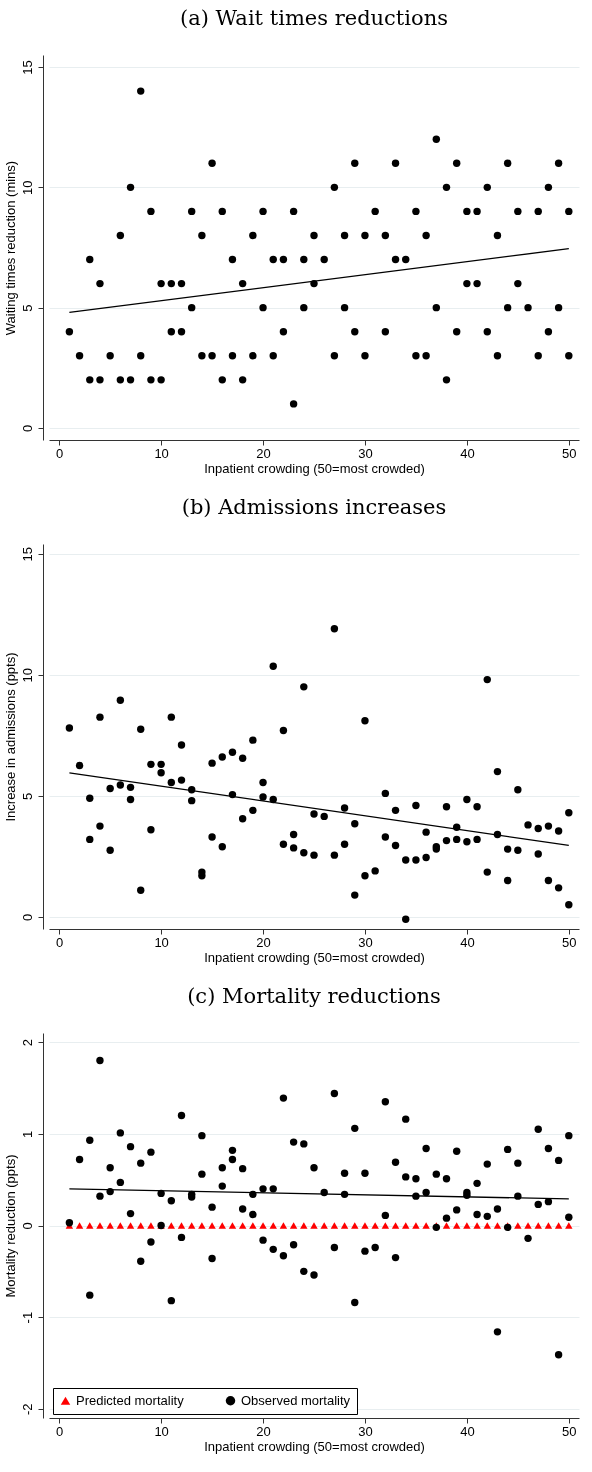 This screenshot has height=1472, width=592. I want to click on y-tick-label: 1, so click(27, 1134).